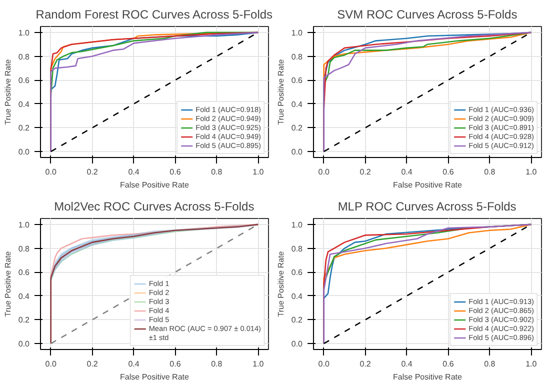 This screenshot has width=550, height=388. I want to click on chart-title: MLP ROC Curves Across 5-Folds, so click(427, 207).